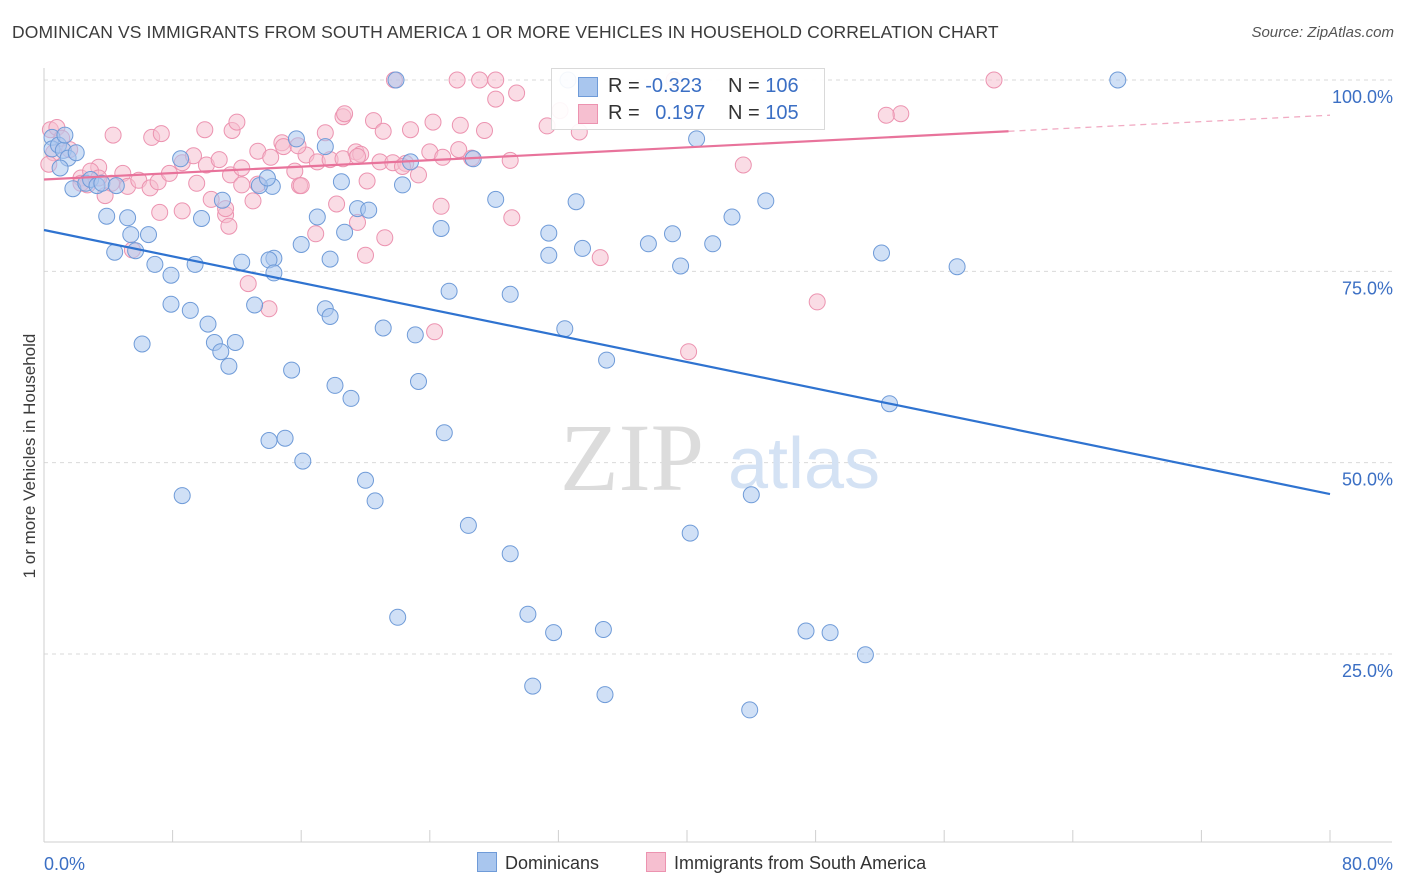 The image size is (1406, 892). What do you see at coordinates (688, 113) in the screenshot?
I see `stats-row-immigrants: R = 0.197 N = 105` at bounding box center [688, 113].